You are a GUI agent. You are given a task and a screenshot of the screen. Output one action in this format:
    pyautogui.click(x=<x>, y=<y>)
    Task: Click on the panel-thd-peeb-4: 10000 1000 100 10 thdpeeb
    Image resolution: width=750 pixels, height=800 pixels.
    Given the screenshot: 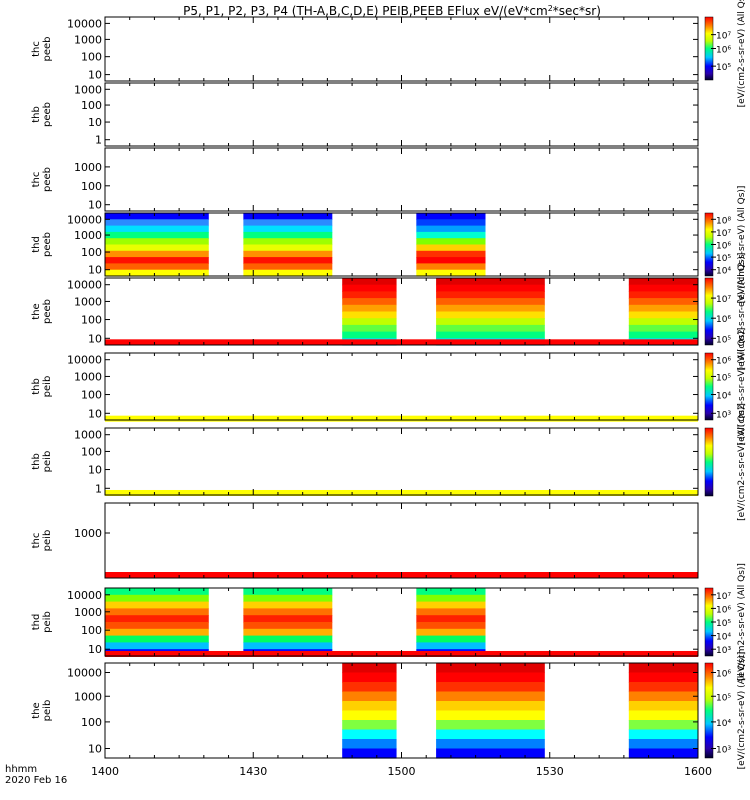 What is the action you would take?
    pyautogui.click(x=365, y=244)
    